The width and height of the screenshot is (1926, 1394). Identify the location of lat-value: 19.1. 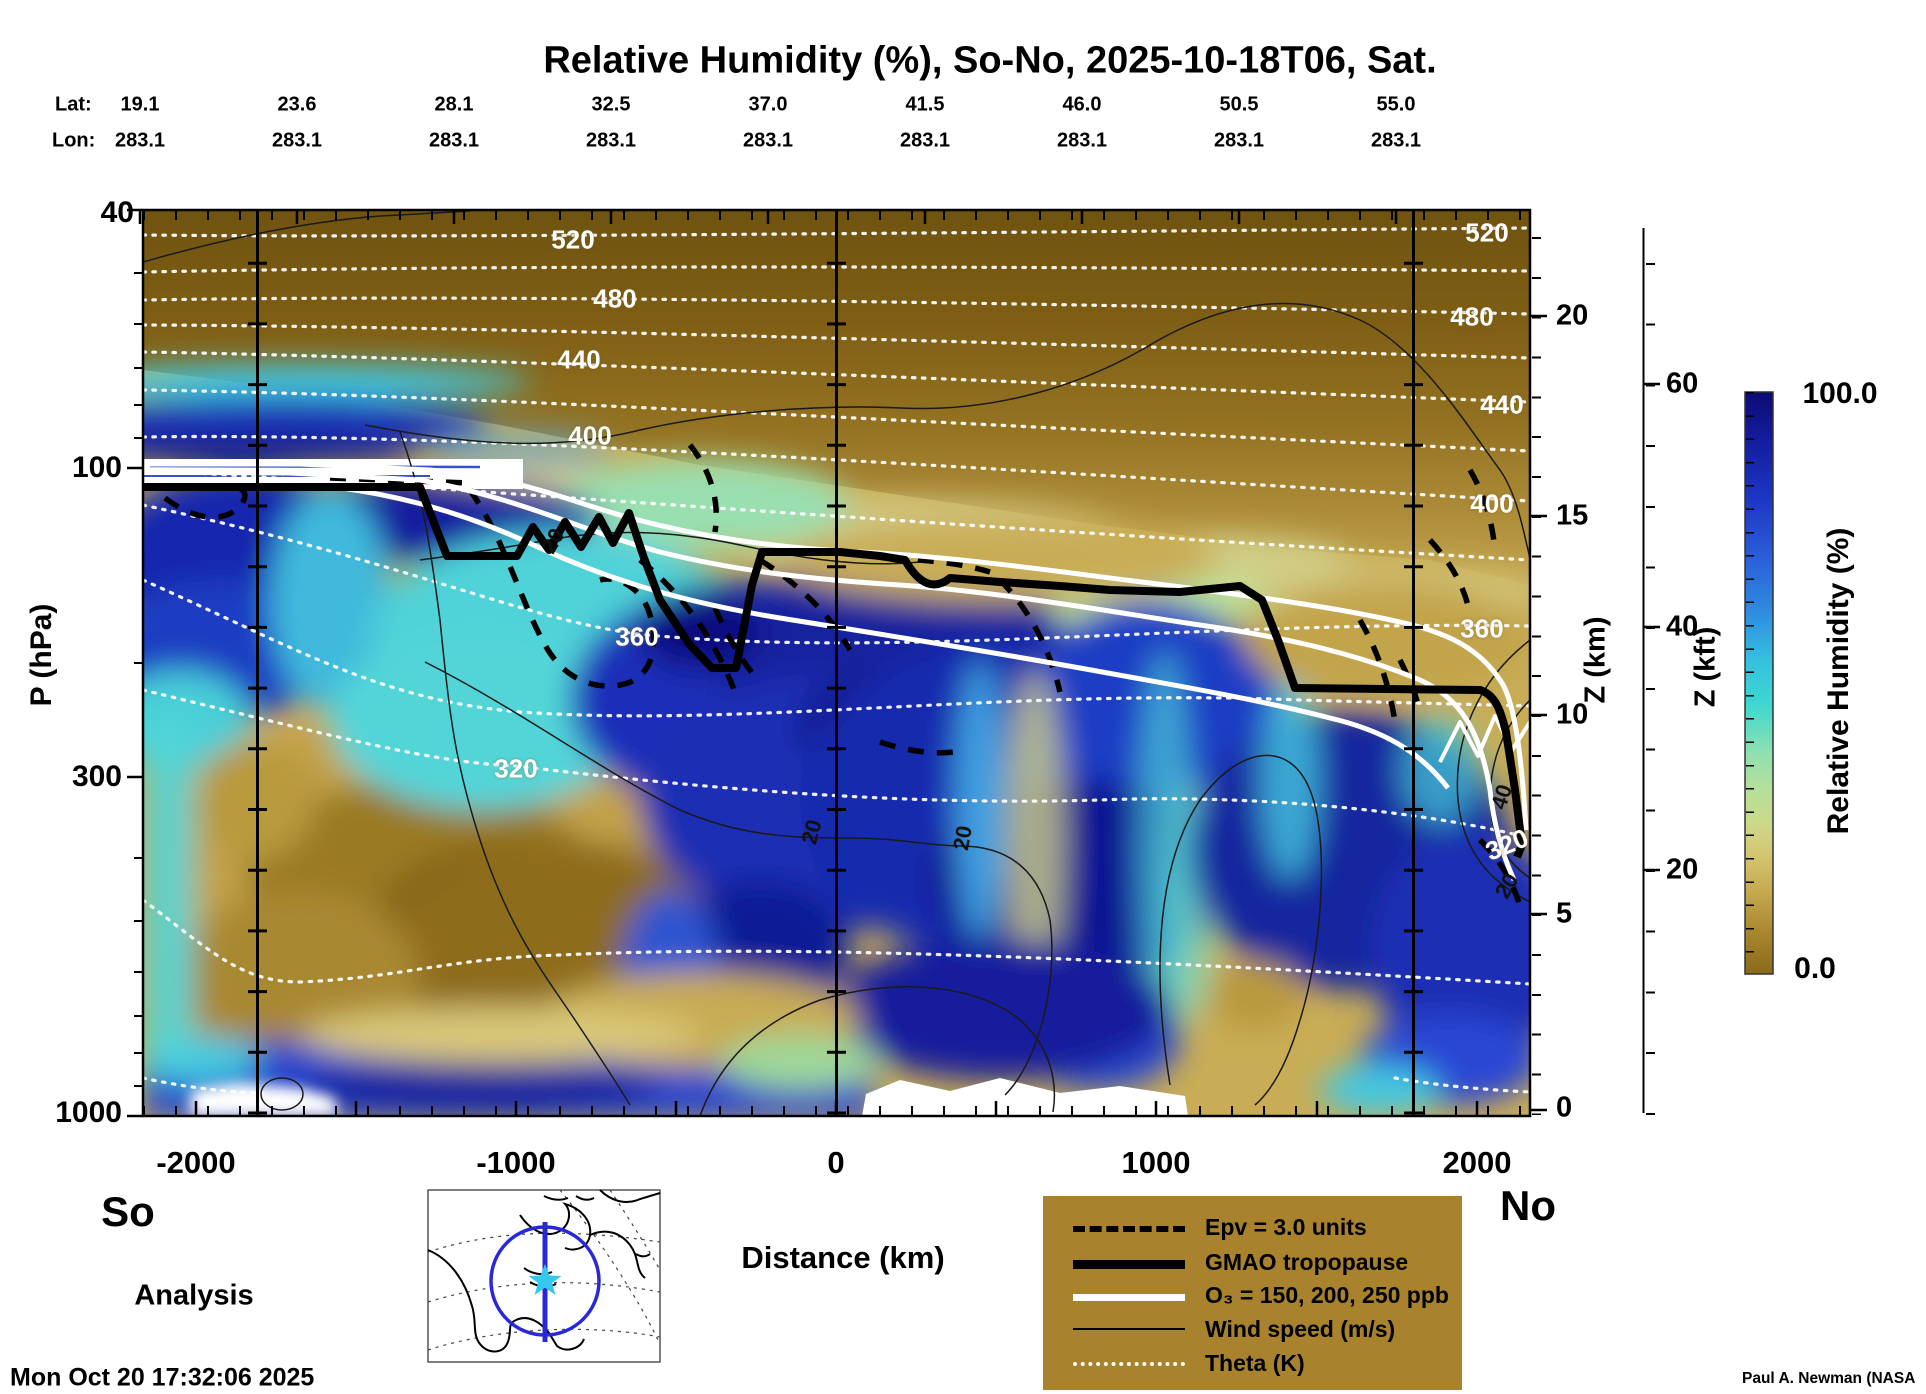
(140, 104).